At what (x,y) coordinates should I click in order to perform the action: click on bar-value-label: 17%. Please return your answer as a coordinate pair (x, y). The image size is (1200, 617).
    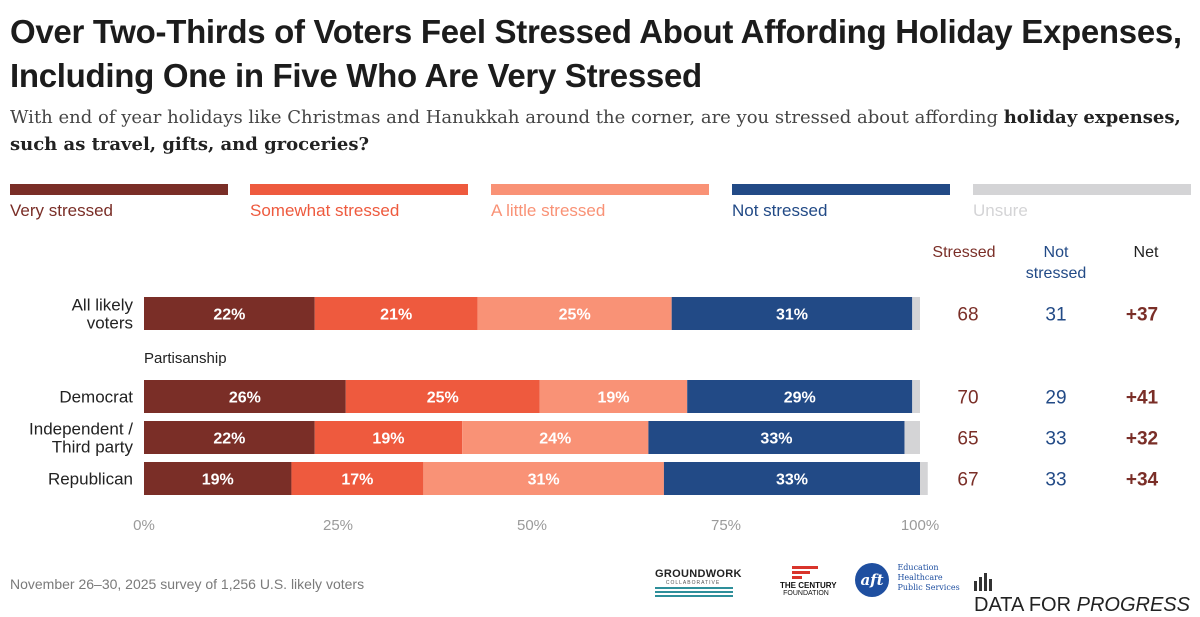
    Looking at the image, I should click on (357, 480).